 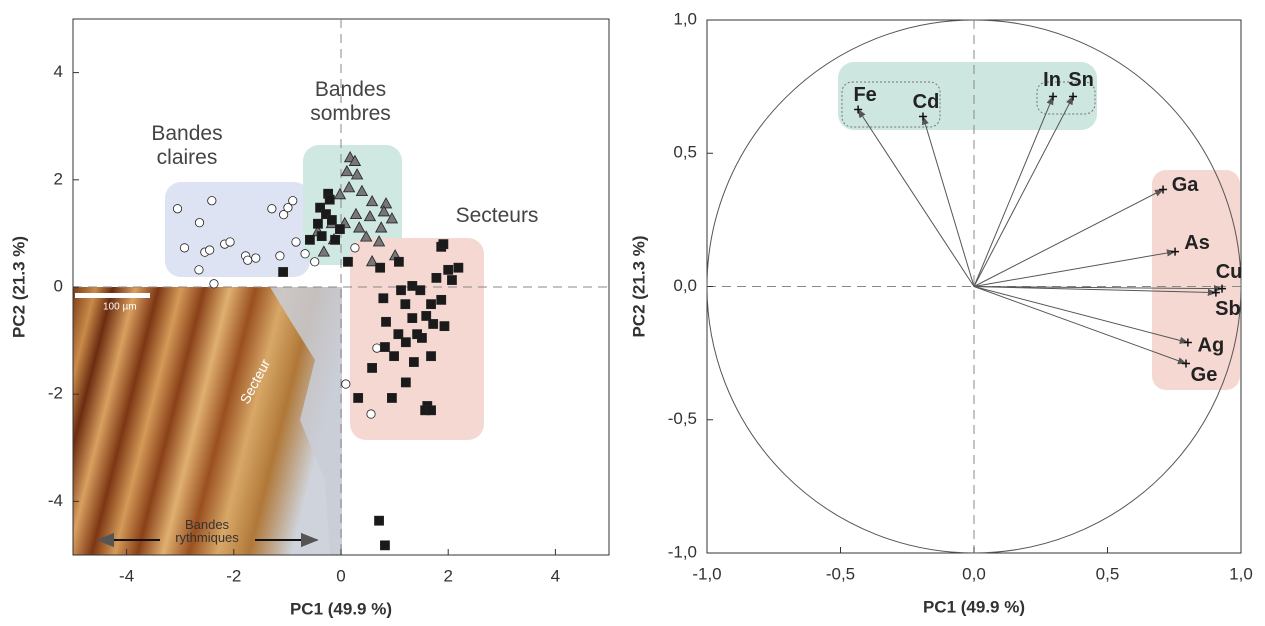 I want to click on x-tick-label: 0, so click(x=340, y=575).